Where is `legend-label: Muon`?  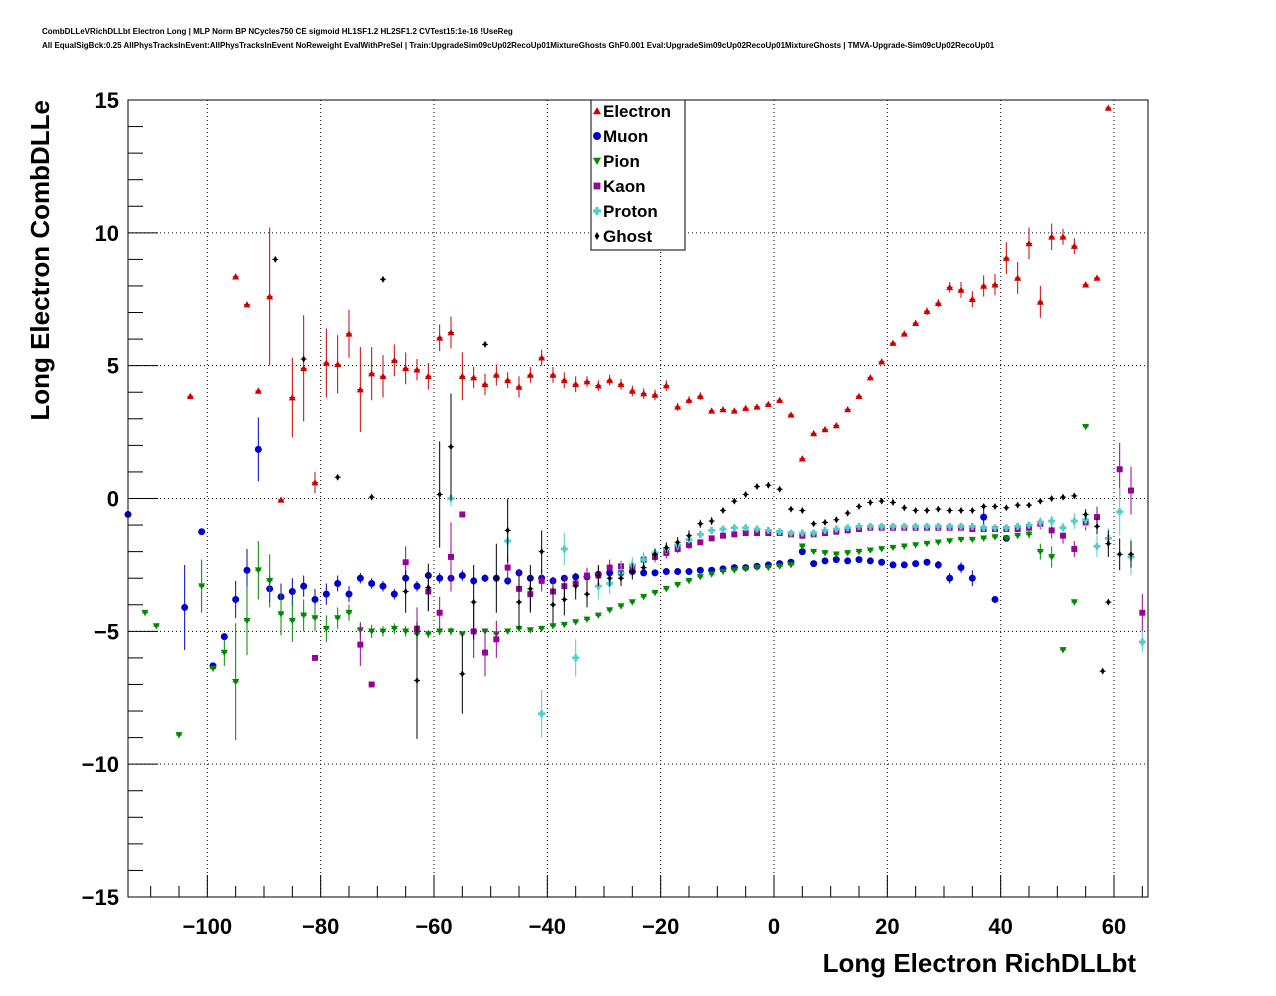
legend-label: Muon is located at coordinates (625, 136).